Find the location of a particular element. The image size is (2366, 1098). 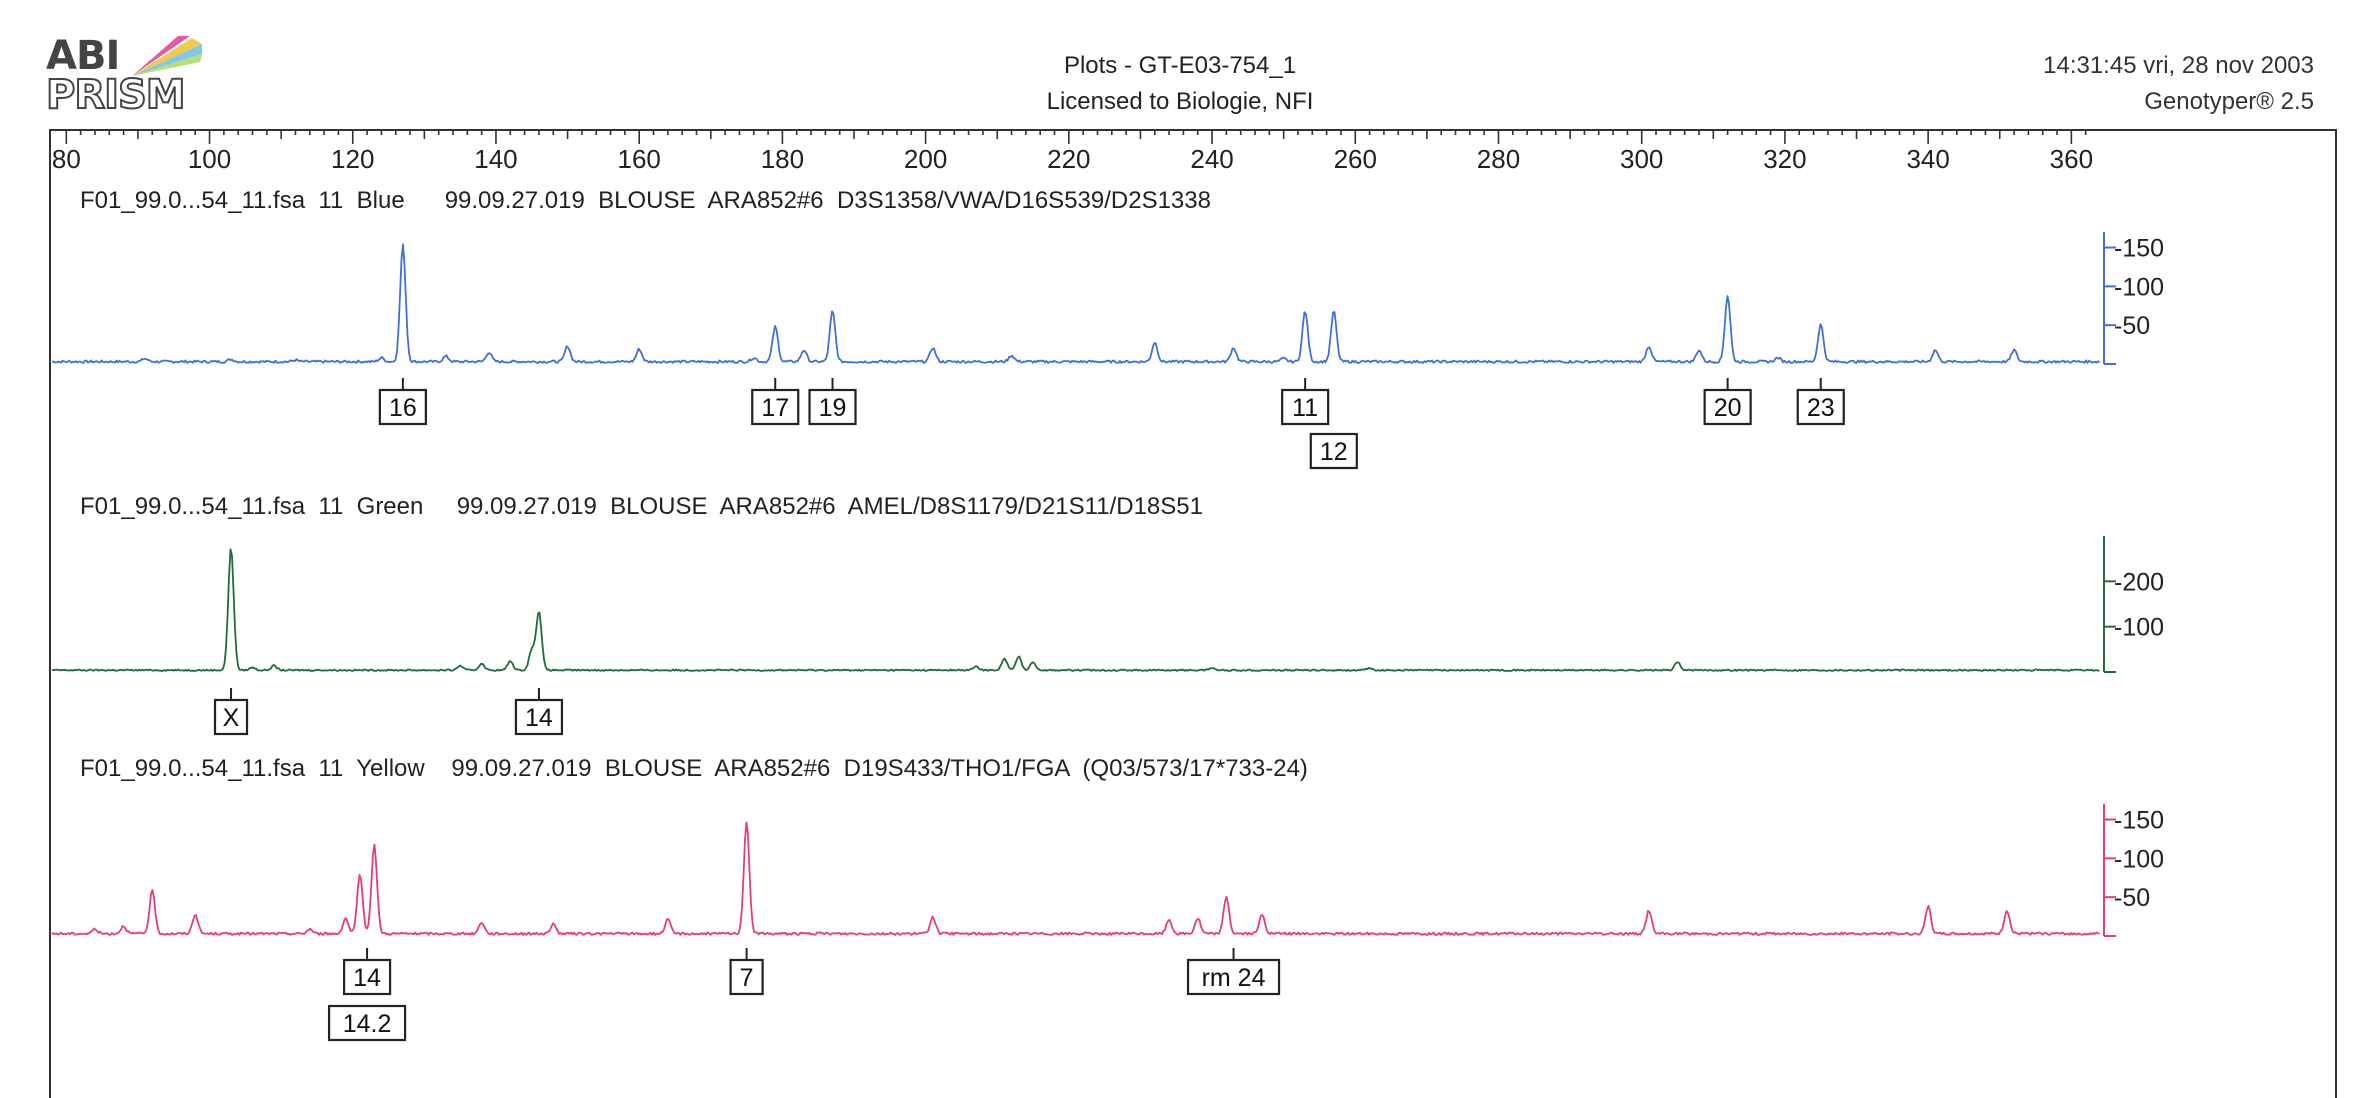

allele-label-text: rm 24 is located at coordinates (1234, 978).